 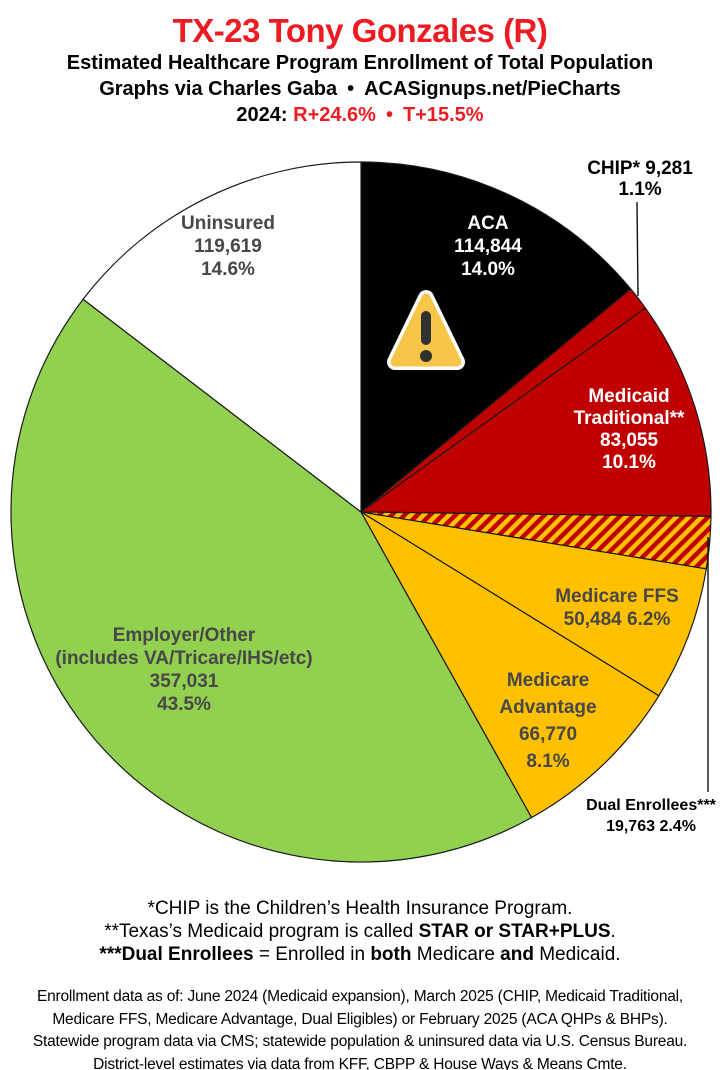 What do you see at coordinates (488, 269) in the screenshot?
I see `slice-label-line: 14.0%` at bounding box center [488, 269].